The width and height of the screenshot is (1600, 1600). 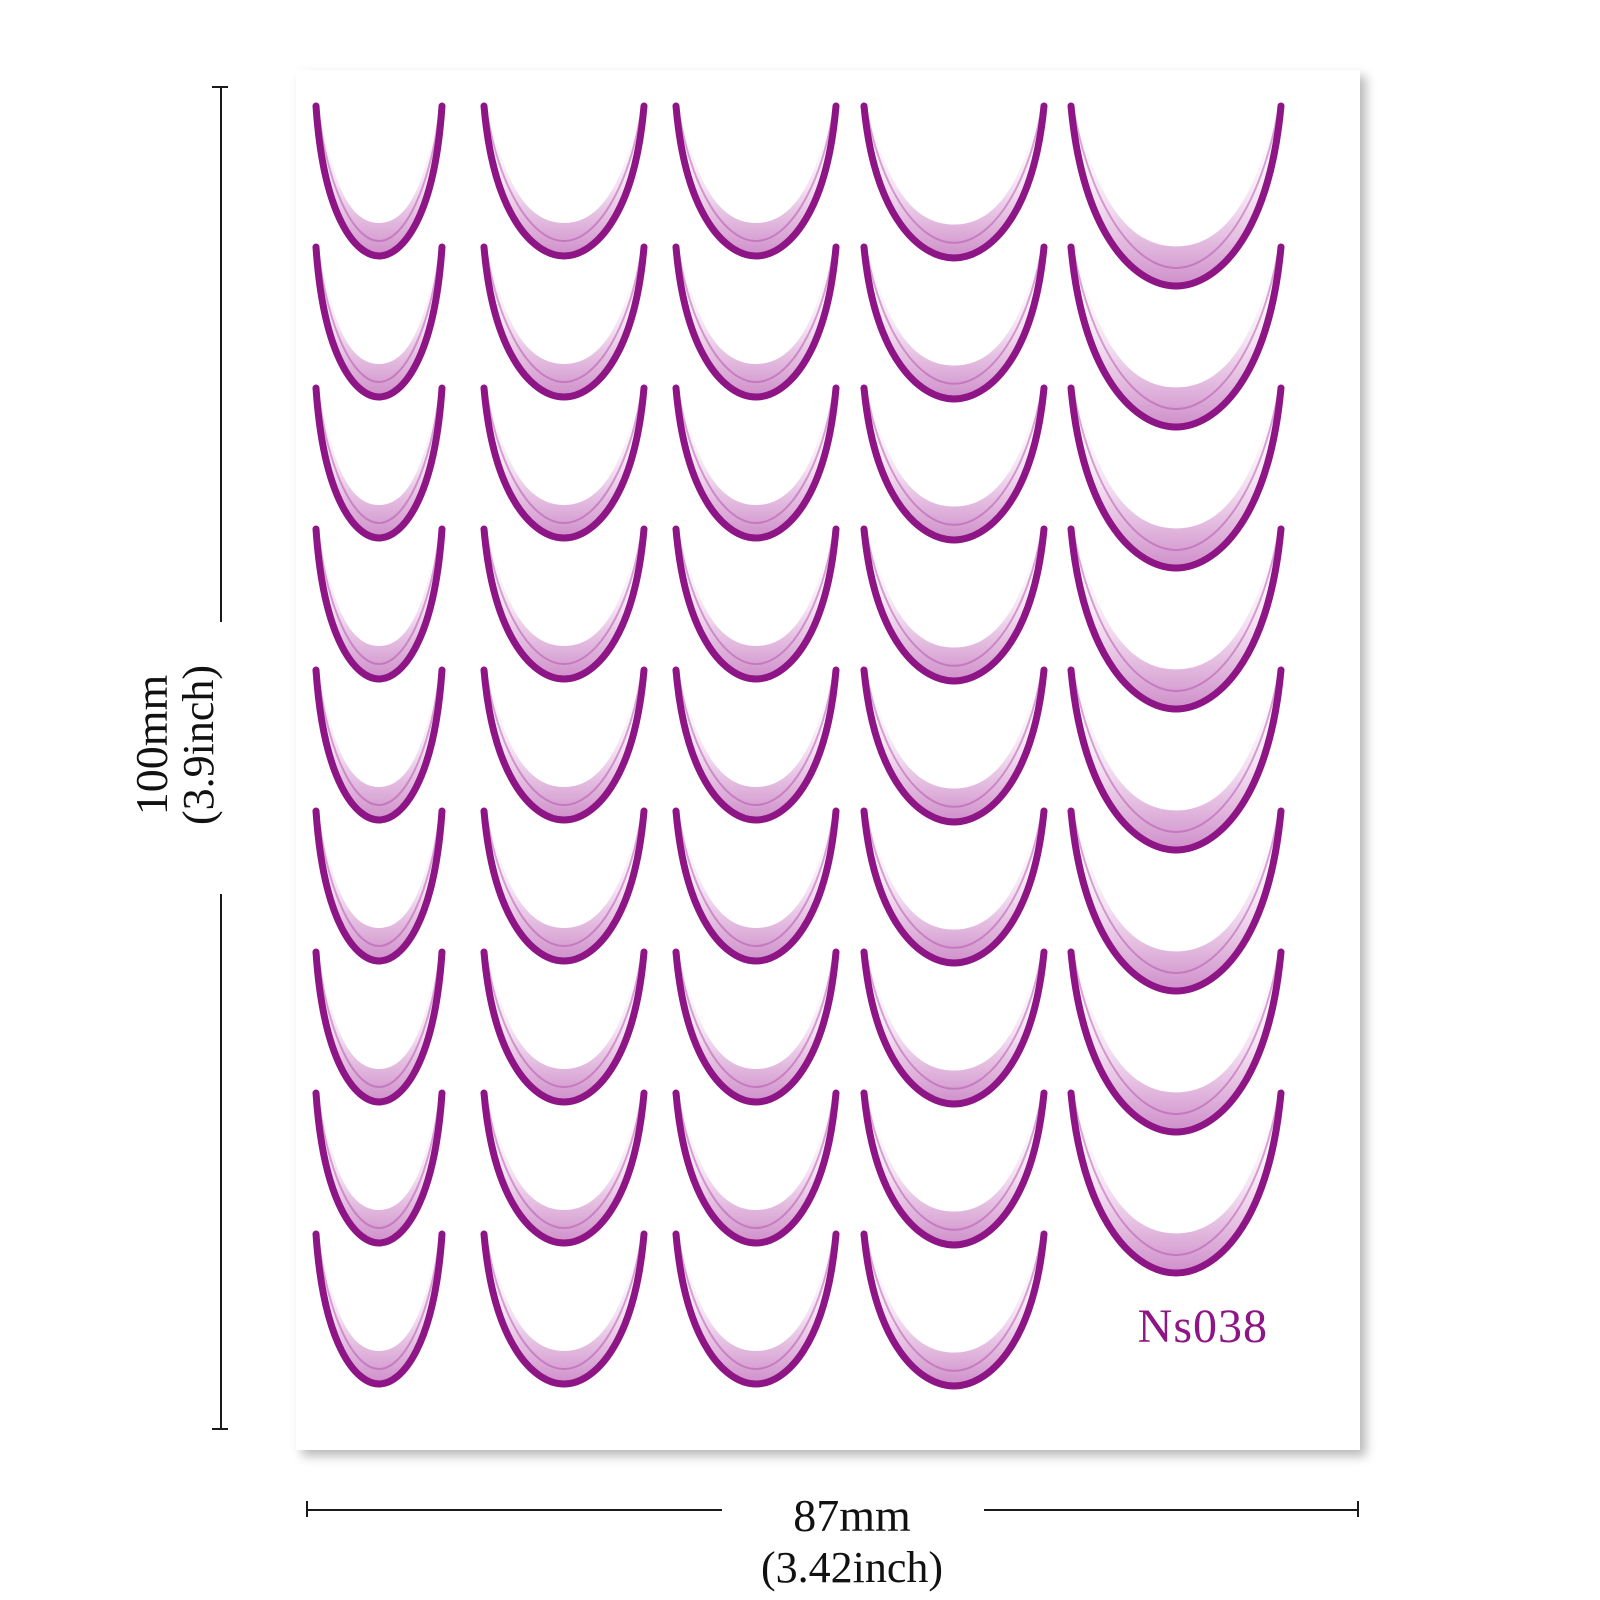 What do you see at coordinates (852, 1567) in the screenshot?
I see `width-inch: (3.42inch)` at bounding box center [852, 1567].